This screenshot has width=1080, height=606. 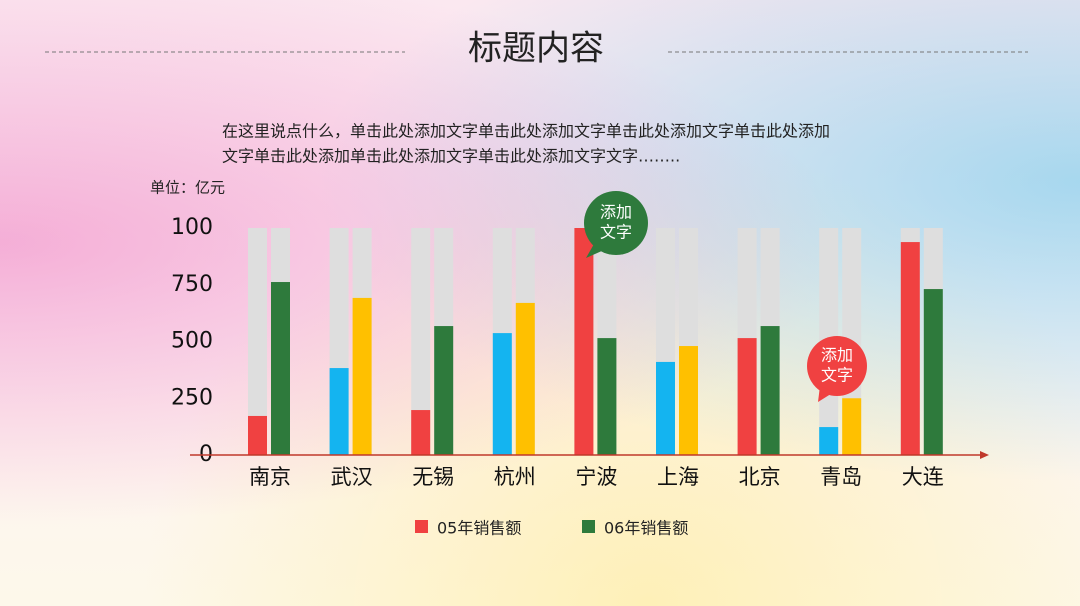 What do you see at coordinates (433, 477) in the screenshot?
I see `x-tick-label: 无锡` at bounding box center [433, 477].